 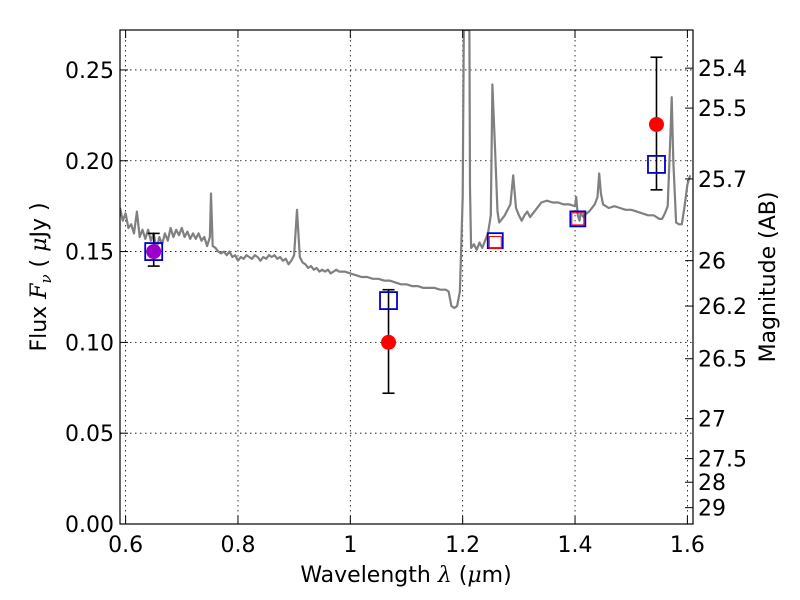 What do you see at coordinates (712, 509) in the screenshot?
I see `y2-tick-label: 29` at bounding box center [712, 509].